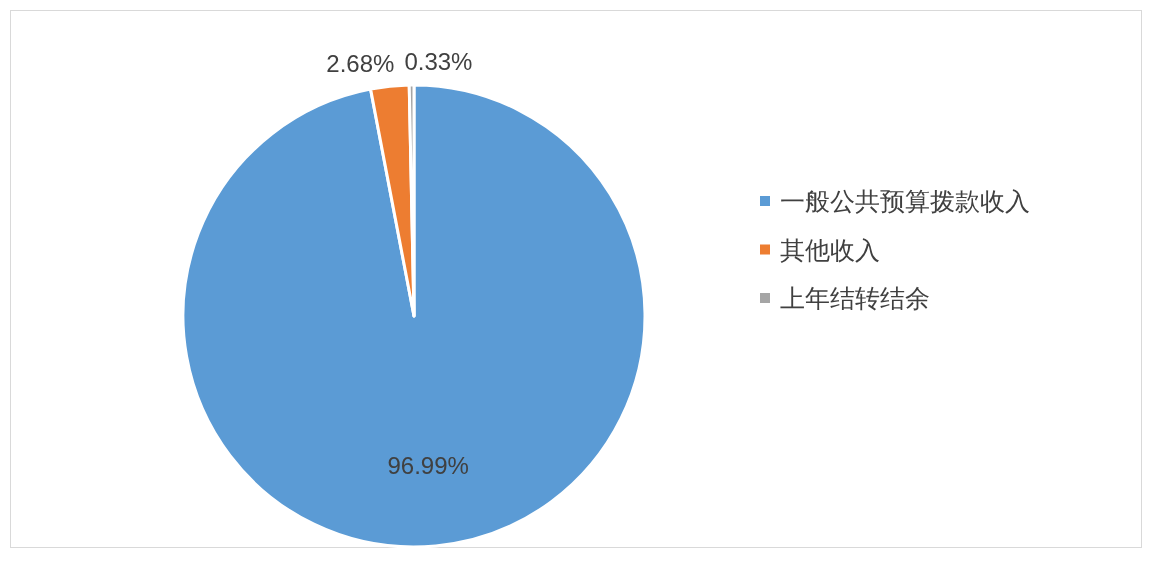 This screenshot has width=1155, height=561. What do you see at coordinates (360, 63) in the screenshot?
I see `data-label: 2.68%` at bounding box center [360, 63].